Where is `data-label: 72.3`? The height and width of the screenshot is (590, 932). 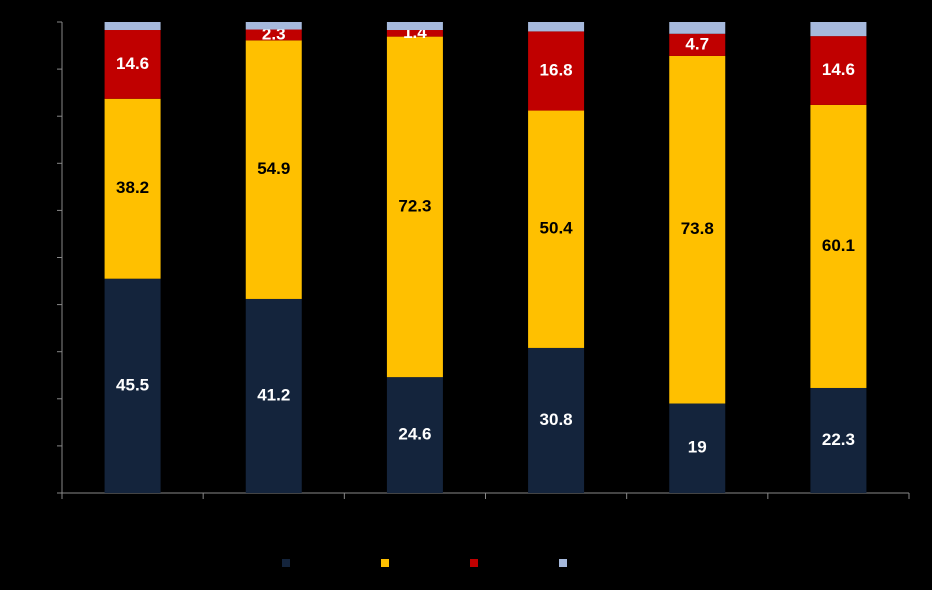 data-label: 72.3 is located at coordinates (414, 205).